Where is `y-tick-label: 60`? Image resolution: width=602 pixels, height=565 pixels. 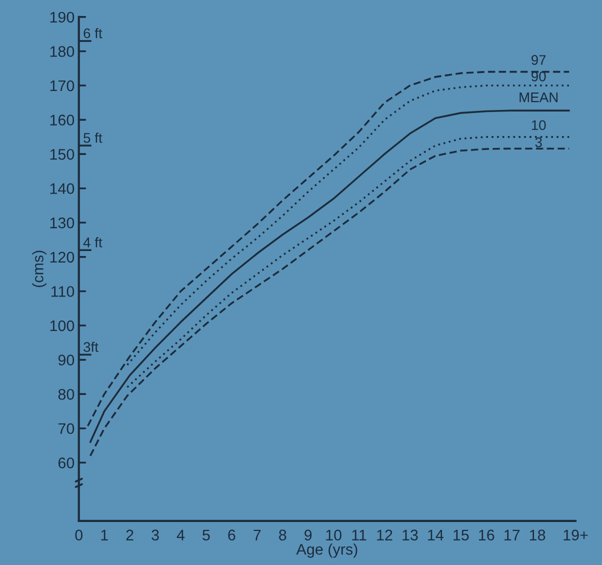 y-tick-label: 60 is located at coordinates (66, 463).